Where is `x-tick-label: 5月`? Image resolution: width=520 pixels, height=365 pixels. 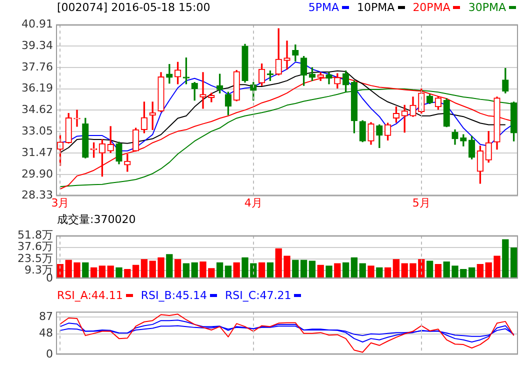 x-tick-label: 5月 is located at coordinates (421, 203).